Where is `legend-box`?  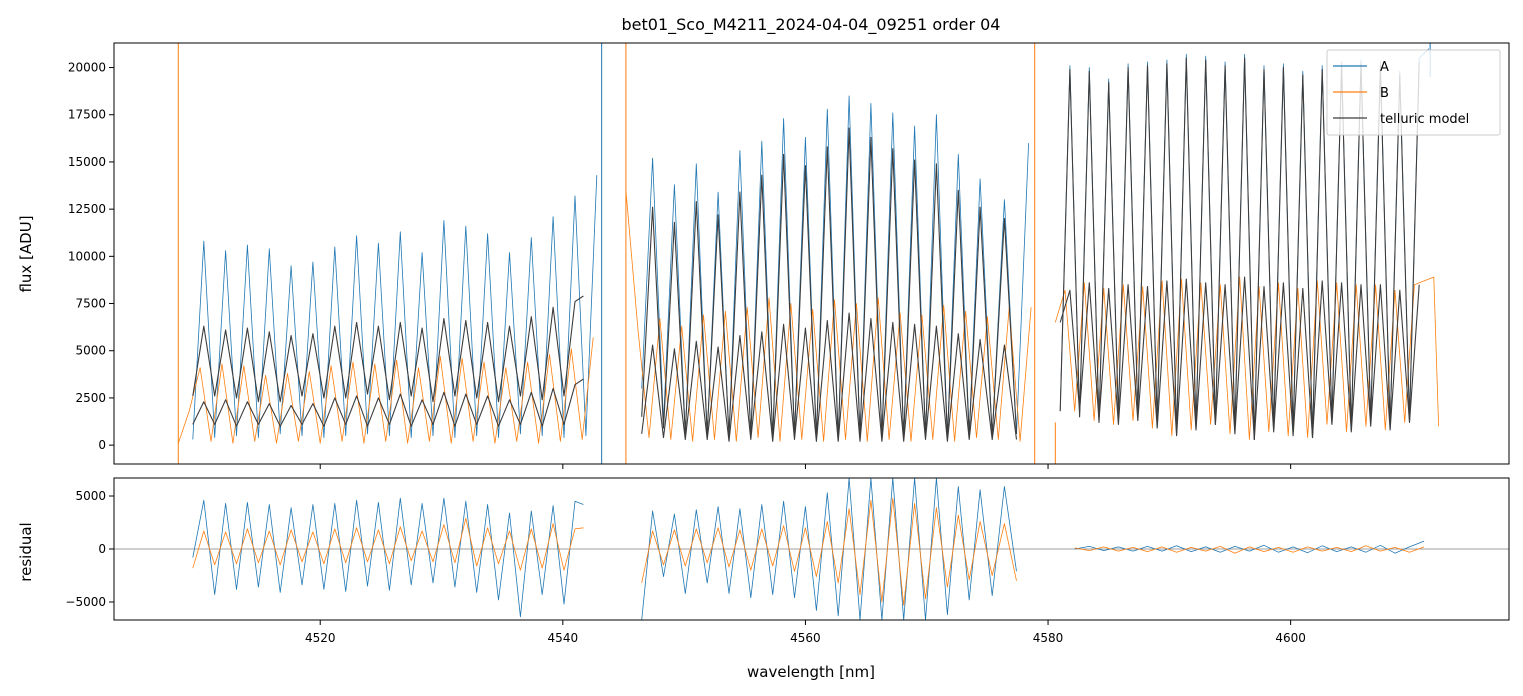 legend-box is located at coordinates (1413, 92).